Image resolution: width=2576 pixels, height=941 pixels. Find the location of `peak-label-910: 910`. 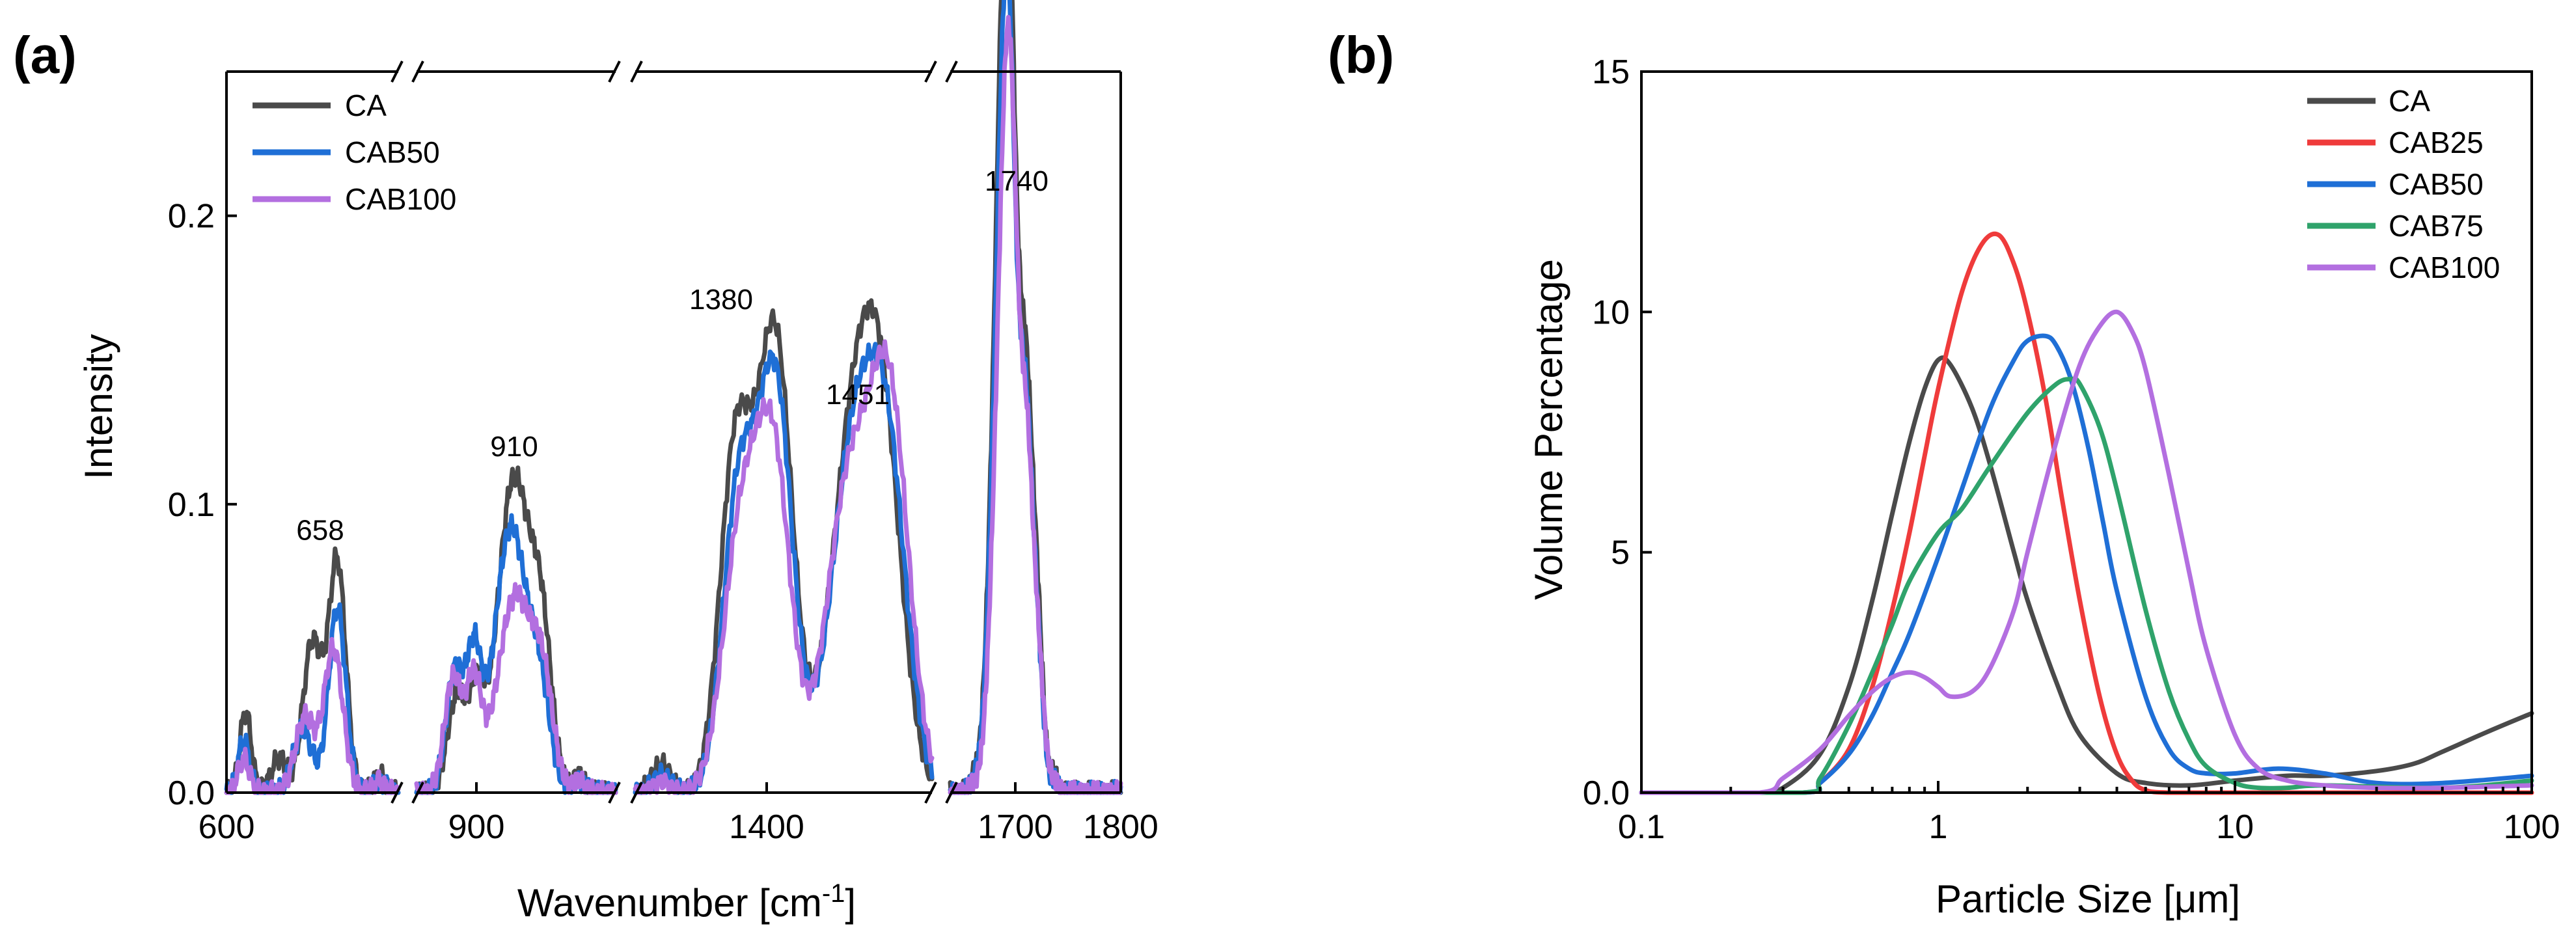

peak-label-910: 910 is located at coordinates (514, 447).